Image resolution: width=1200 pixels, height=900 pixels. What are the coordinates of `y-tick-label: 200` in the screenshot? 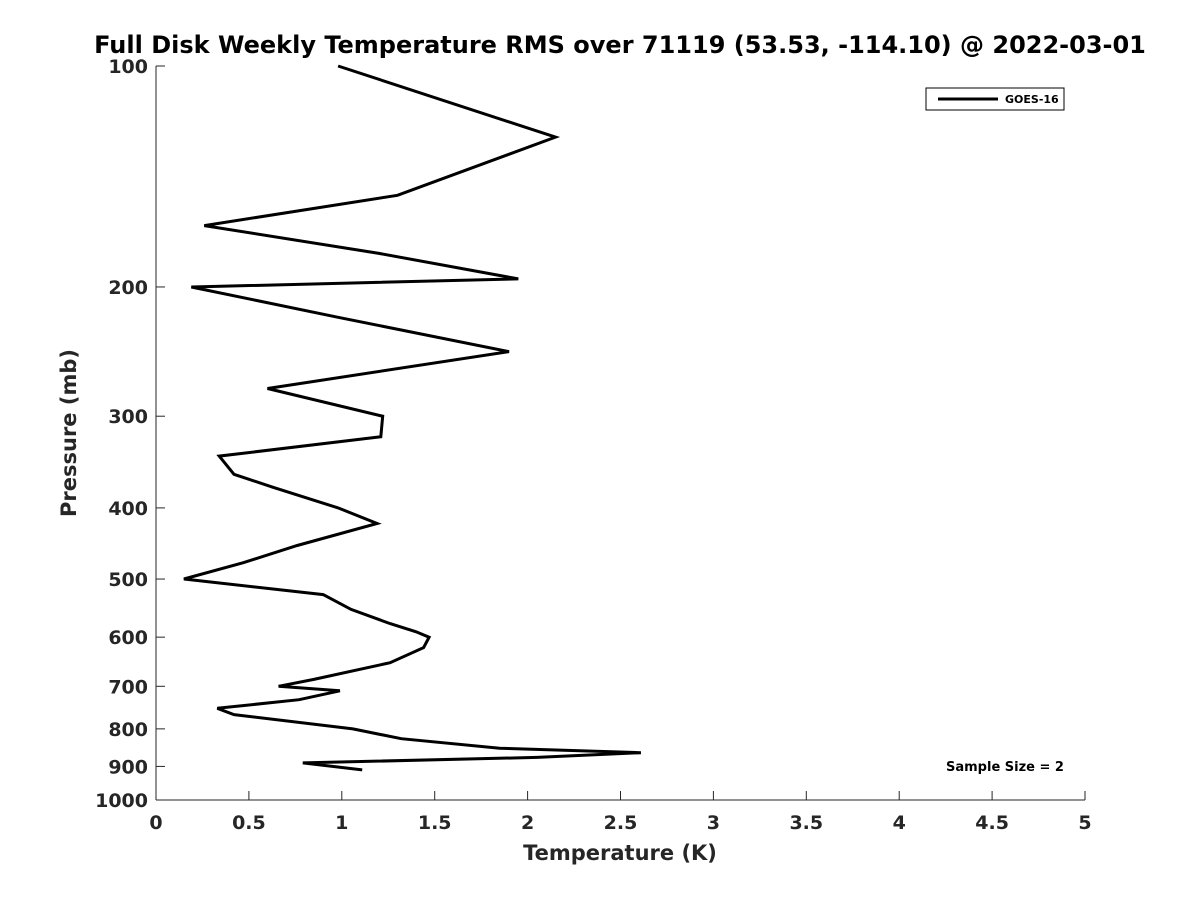 It's located at (128, 288).